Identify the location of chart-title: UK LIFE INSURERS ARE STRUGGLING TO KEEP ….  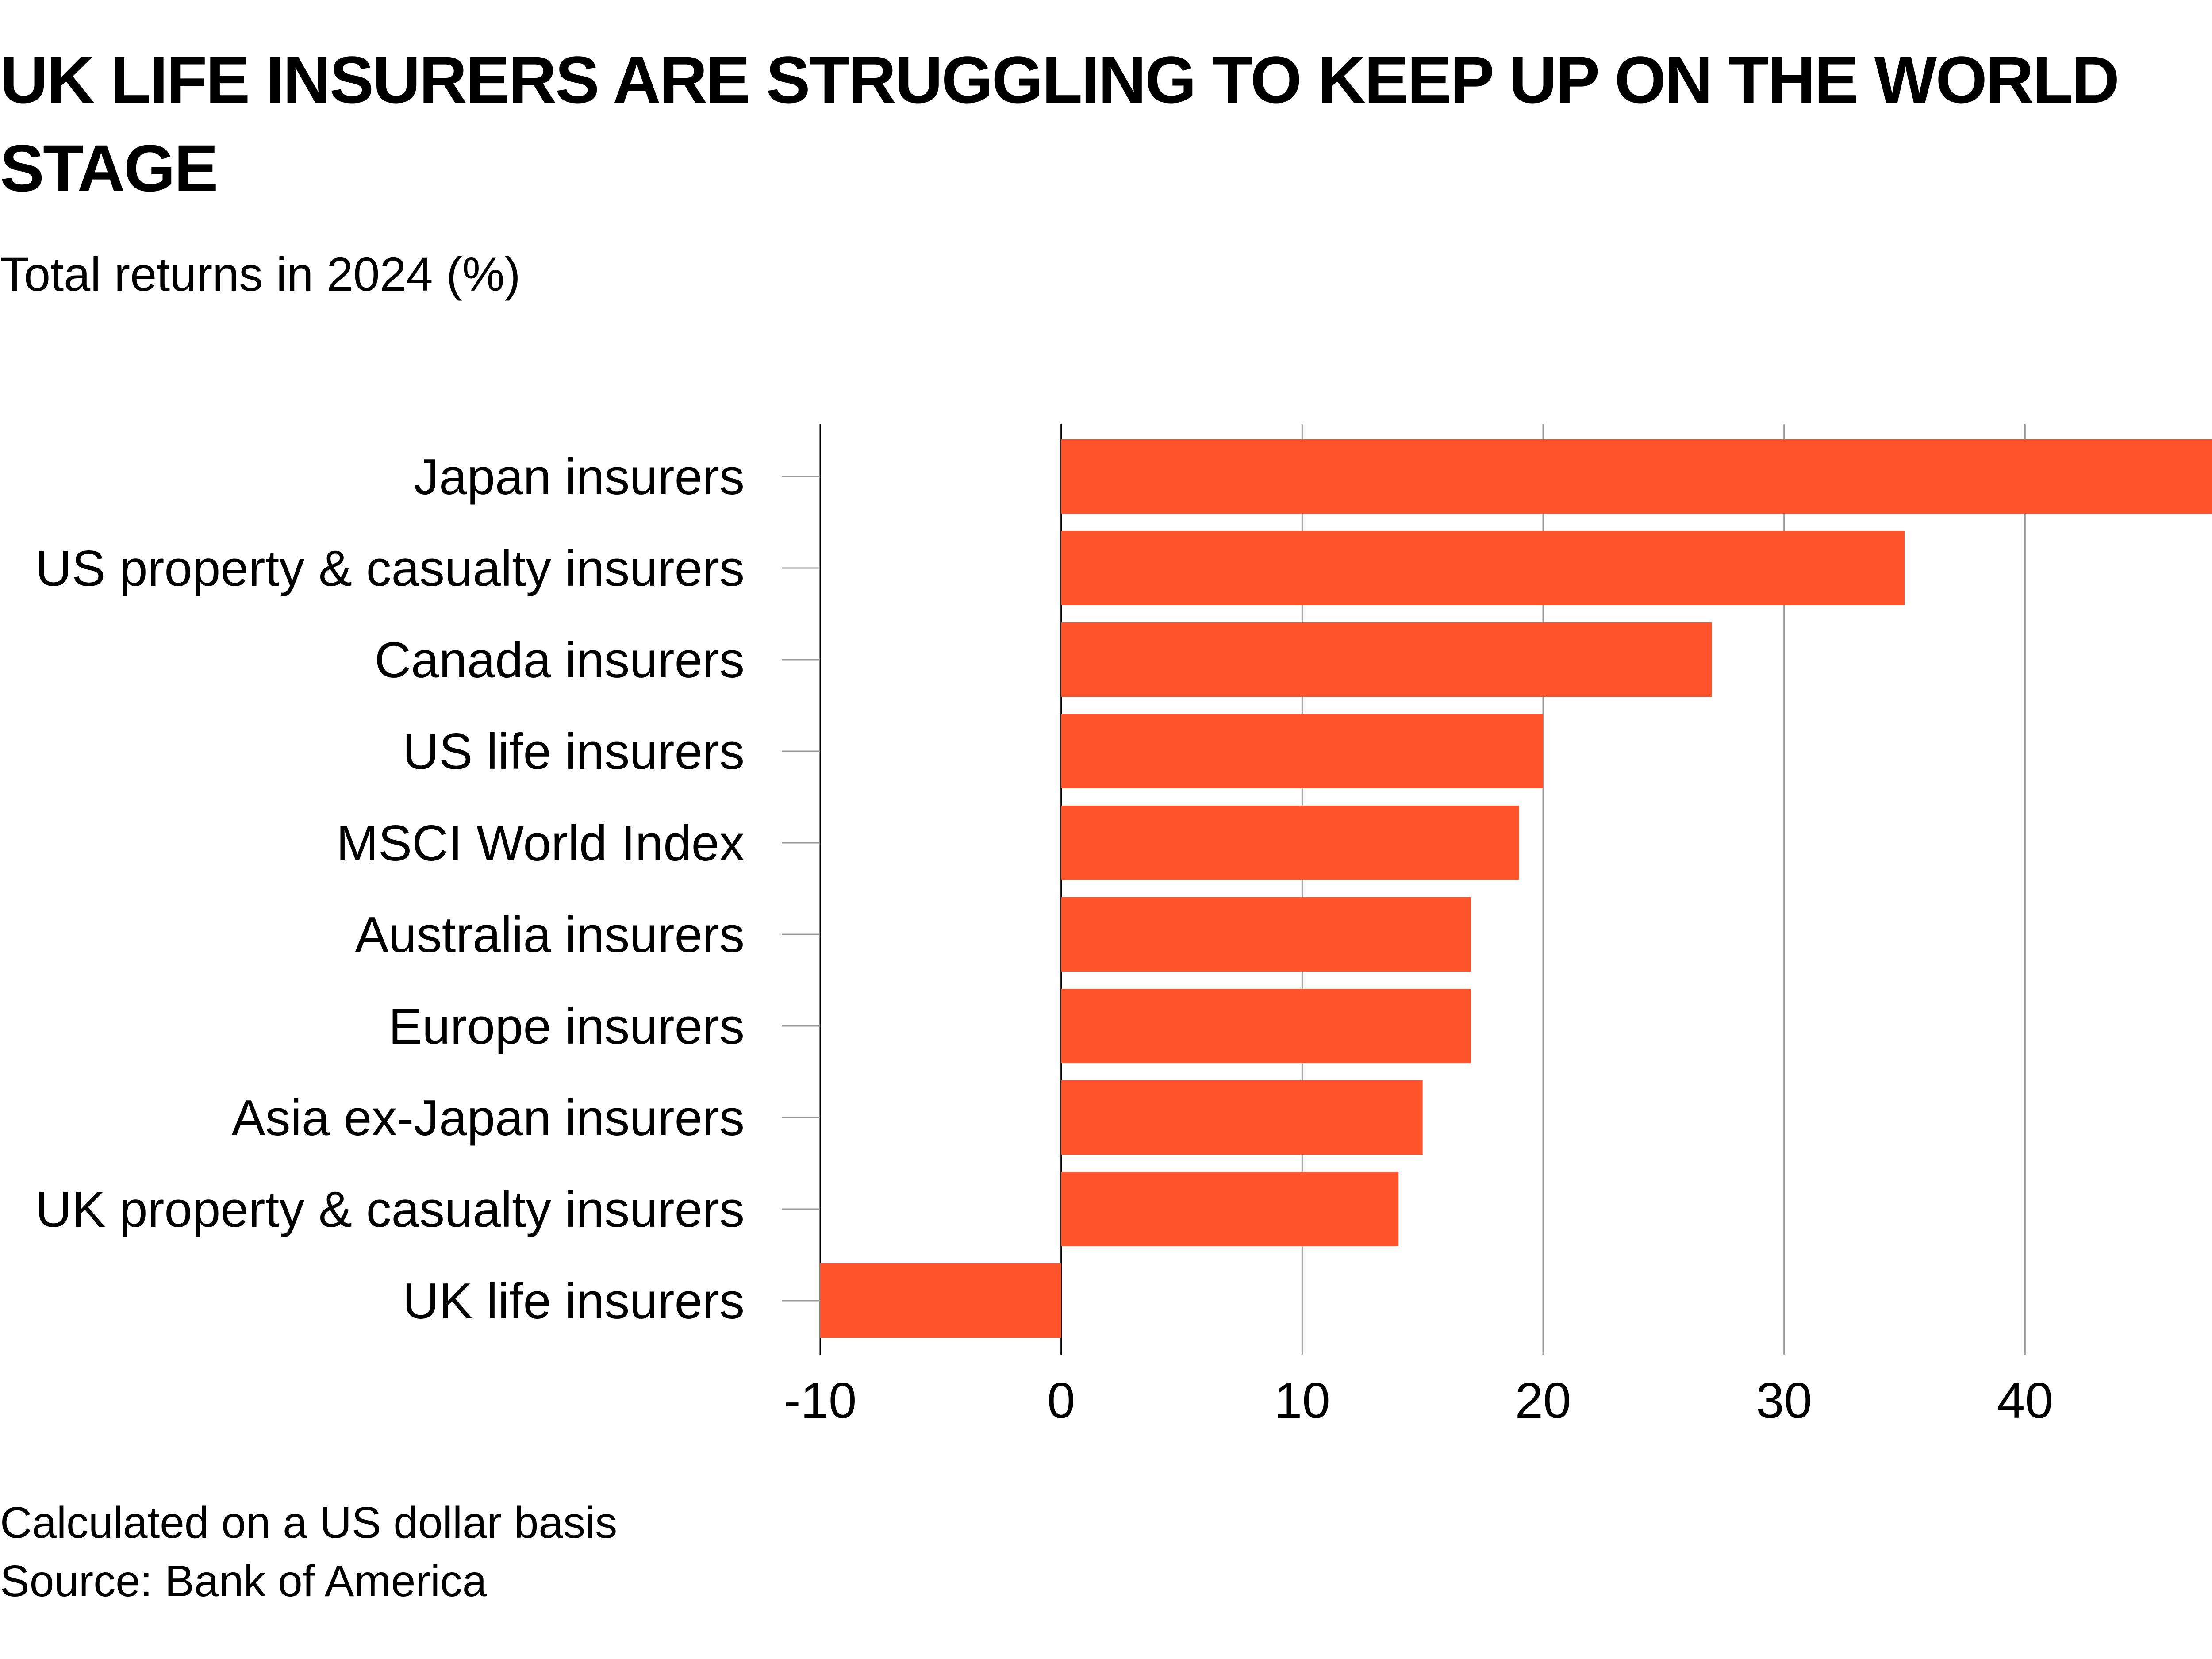
(1060, 123).